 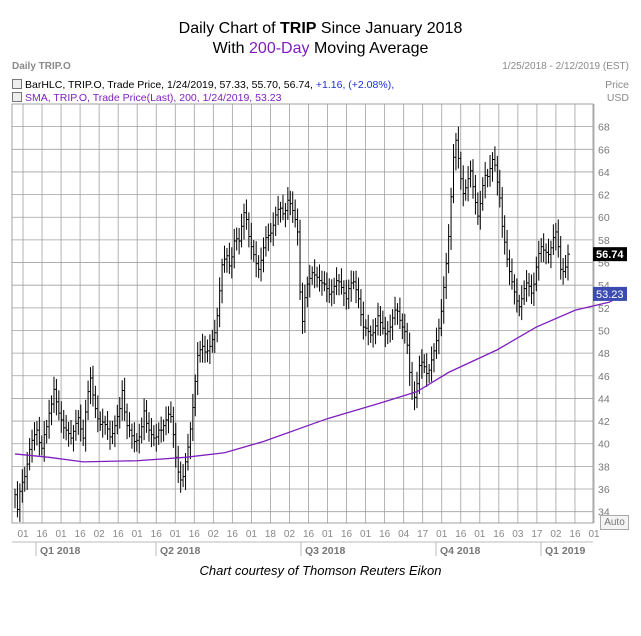 I want to click on y-tick-label: 64, so click(x=604, y=173).